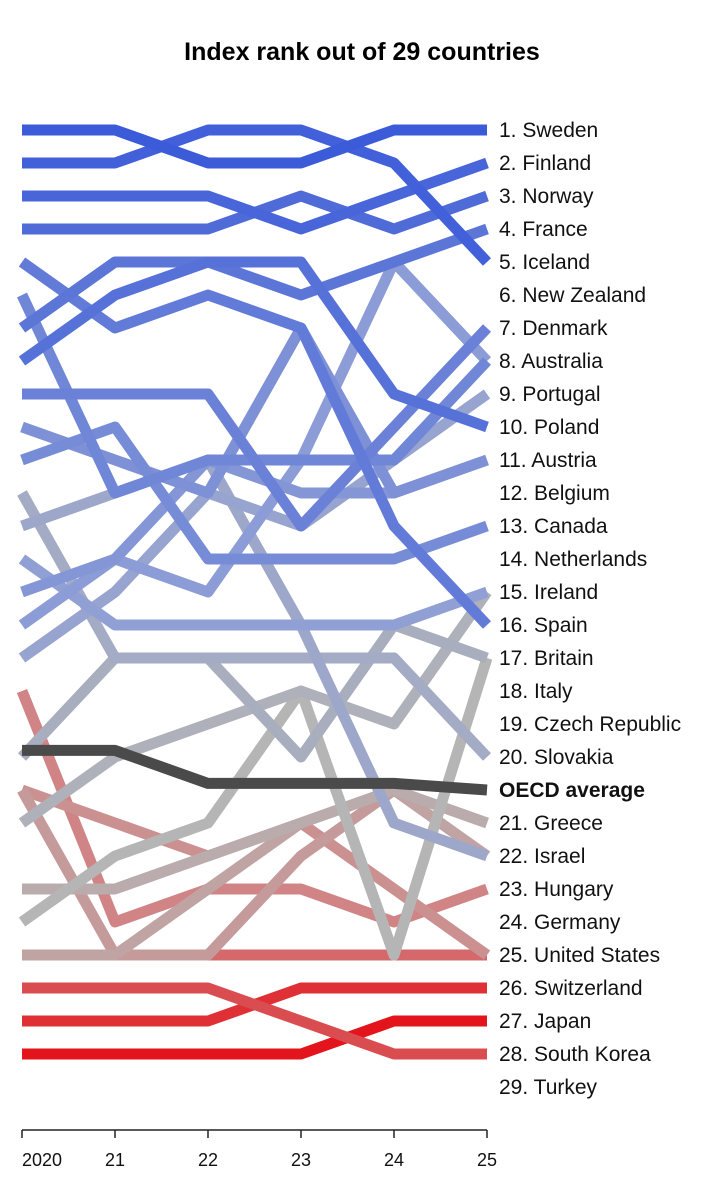  What do you see at coordinates (543, 229) in the screenshot?
I see `label-france: 4. France` at bounding box center [543, 229].